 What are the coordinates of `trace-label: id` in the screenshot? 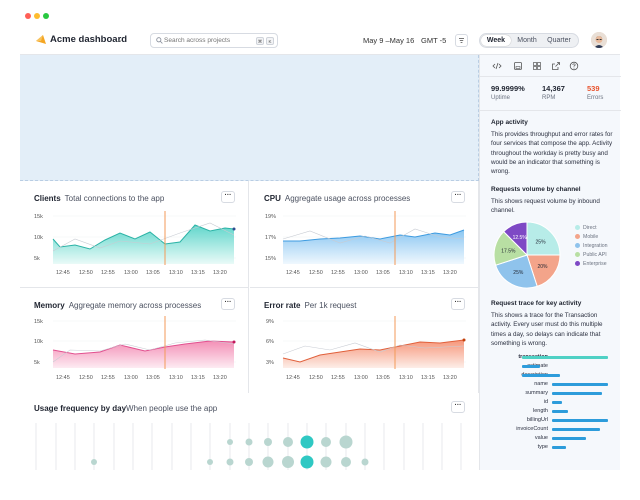 It's located at (545, 402).